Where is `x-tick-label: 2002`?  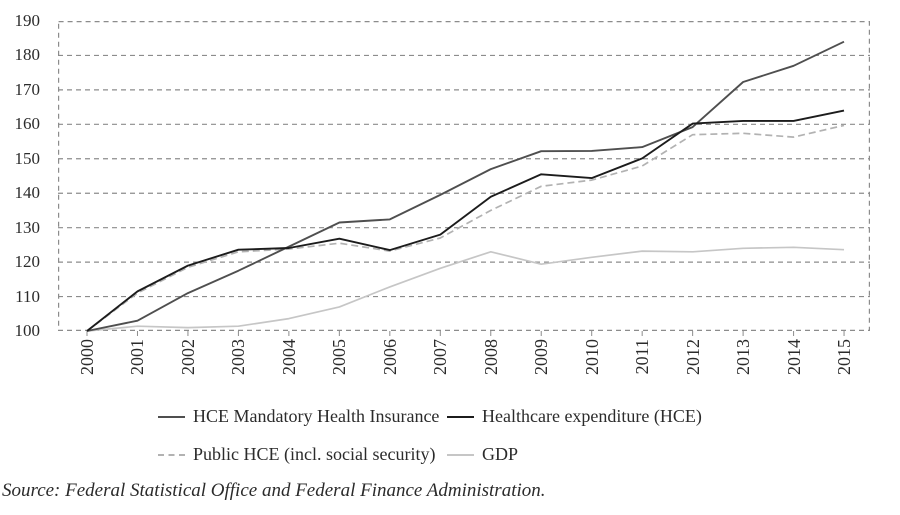
x-tick-label: 2002 is located at coordinates (187, 357).